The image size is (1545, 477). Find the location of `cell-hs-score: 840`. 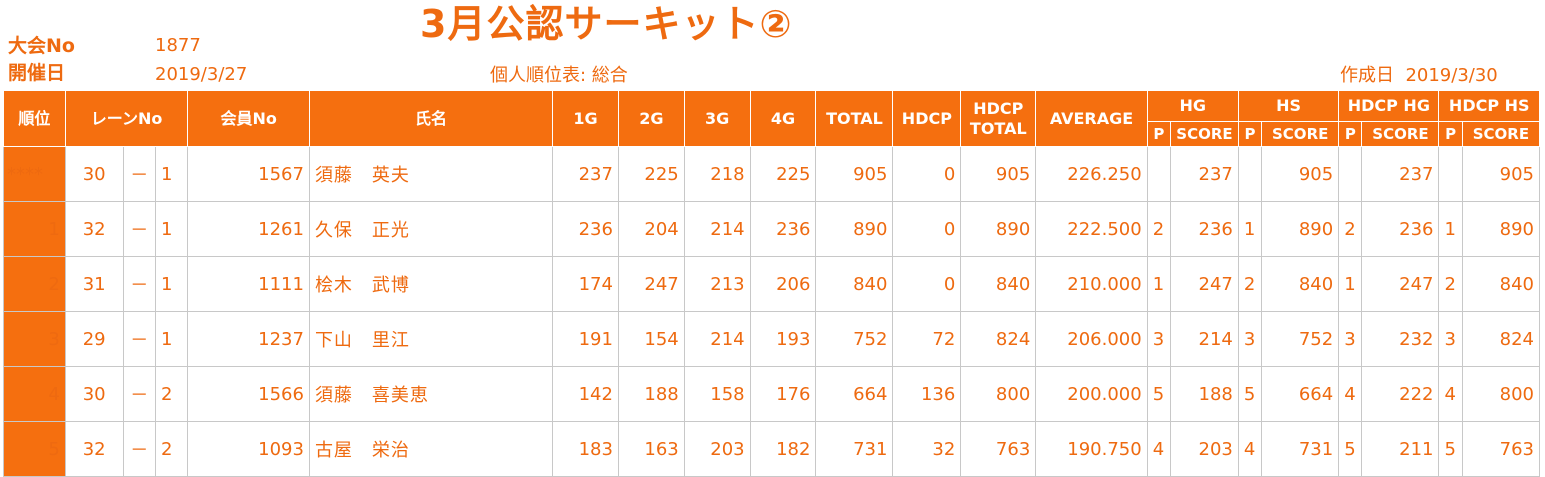

cell-hs-score: 840 is located at coordinates (1300, 284).